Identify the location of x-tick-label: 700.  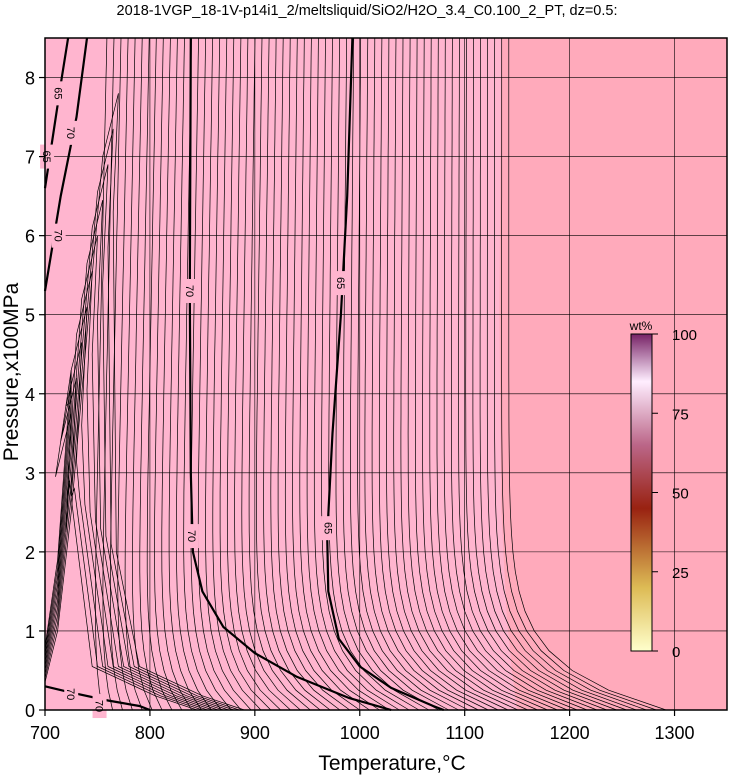
(45, 733).